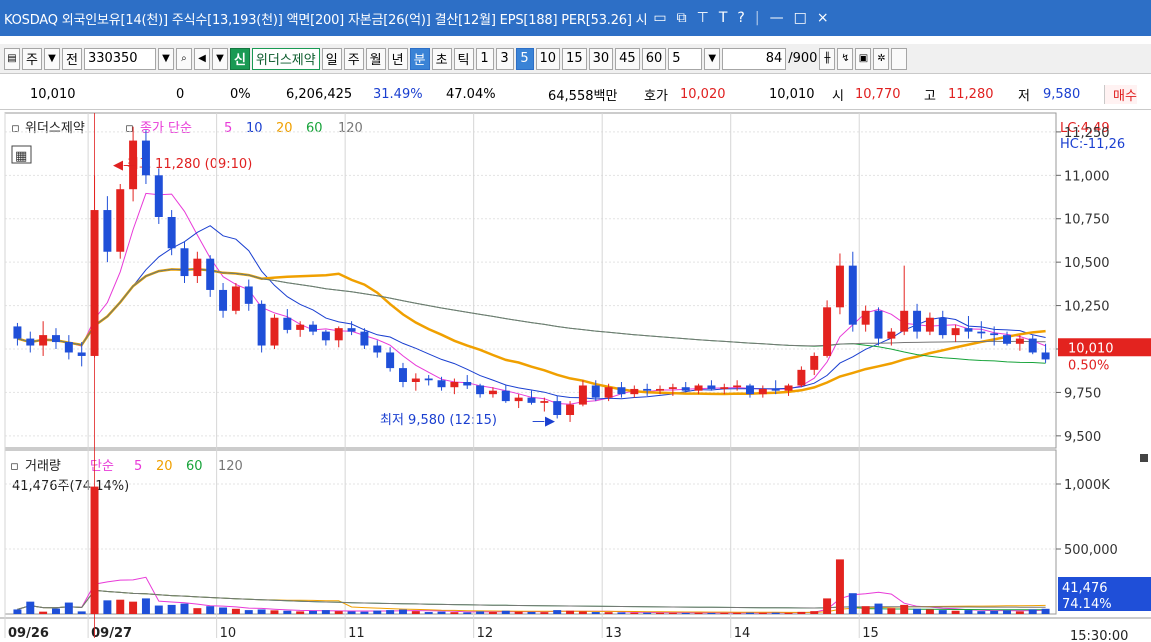 The height and width of the screenshot is (642, 1151). Describe the element at coordinates (55, 128) in the screenshot. I see `price-legend-name: 위더스제약` at that location.